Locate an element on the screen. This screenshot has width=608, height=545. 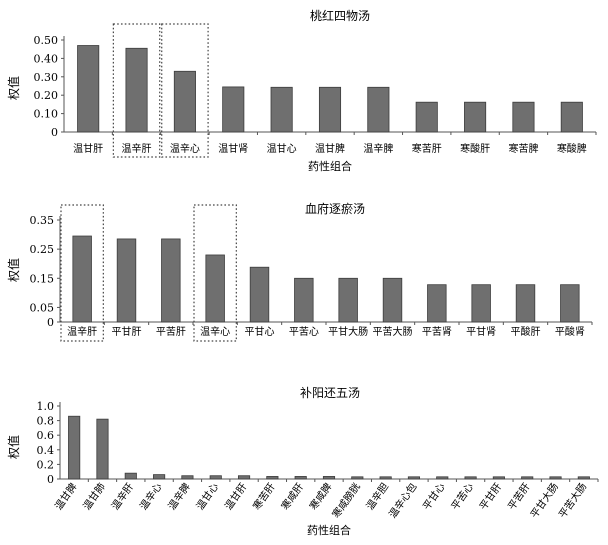
category-label: 寒酸脾 is located at coordinates (572, 148).